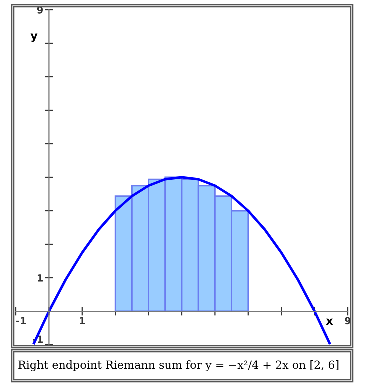 The width and height of the screenshot is (384, 387). I want to click on x-tick-label: 1, so click(83, 320).